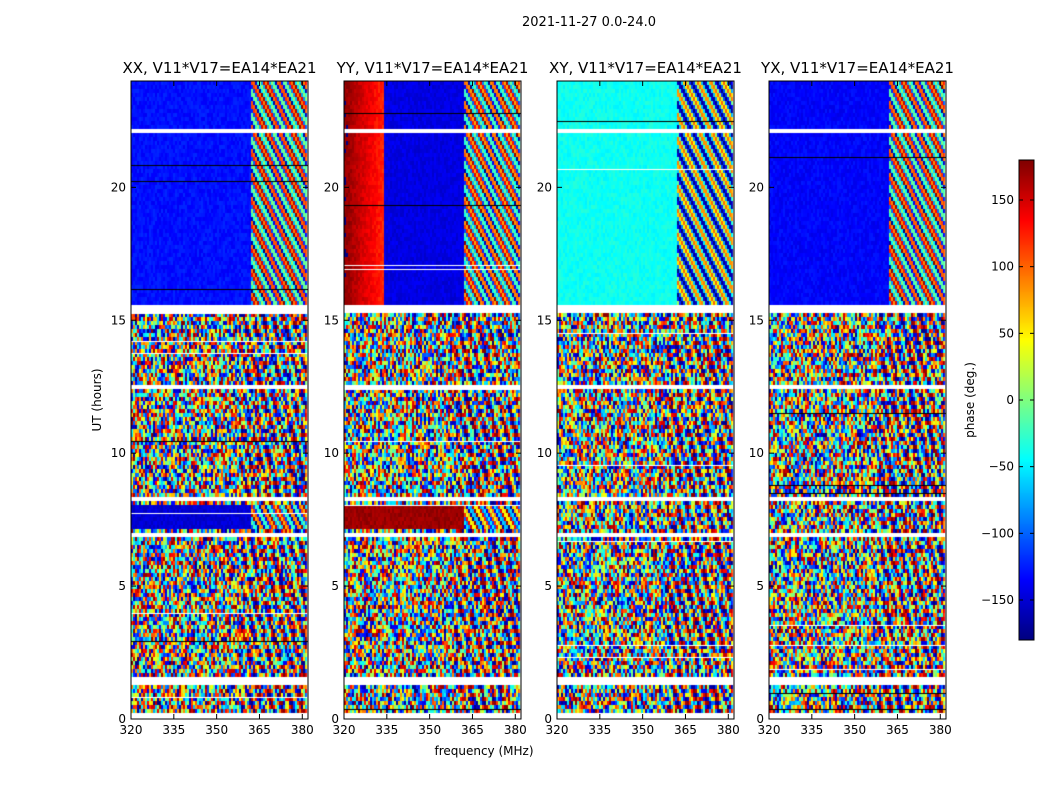 This screenshot has height=800, width=1050. I want to click on colorbar-tick-label: 0, so click(1010, 400).